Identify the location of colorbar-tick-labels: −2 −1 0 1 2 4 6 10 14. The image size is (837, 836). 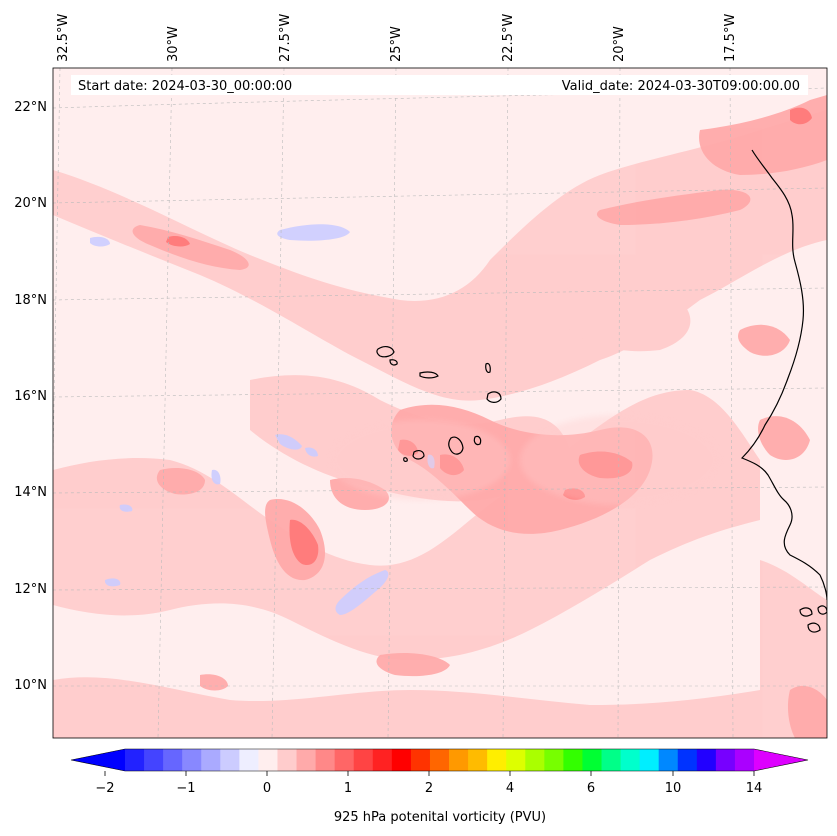
(428, 788).